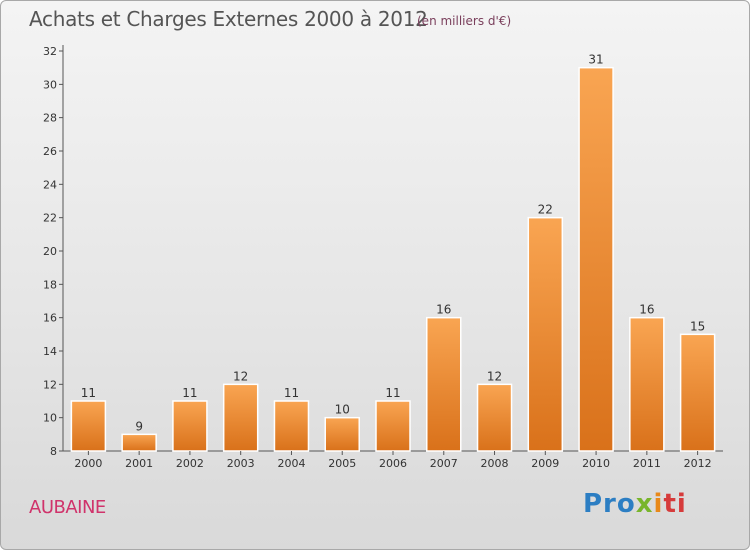  Describe the element at coordinates (241, 463) in the screenshot. I see `x-tick-label: 2003` at that location.